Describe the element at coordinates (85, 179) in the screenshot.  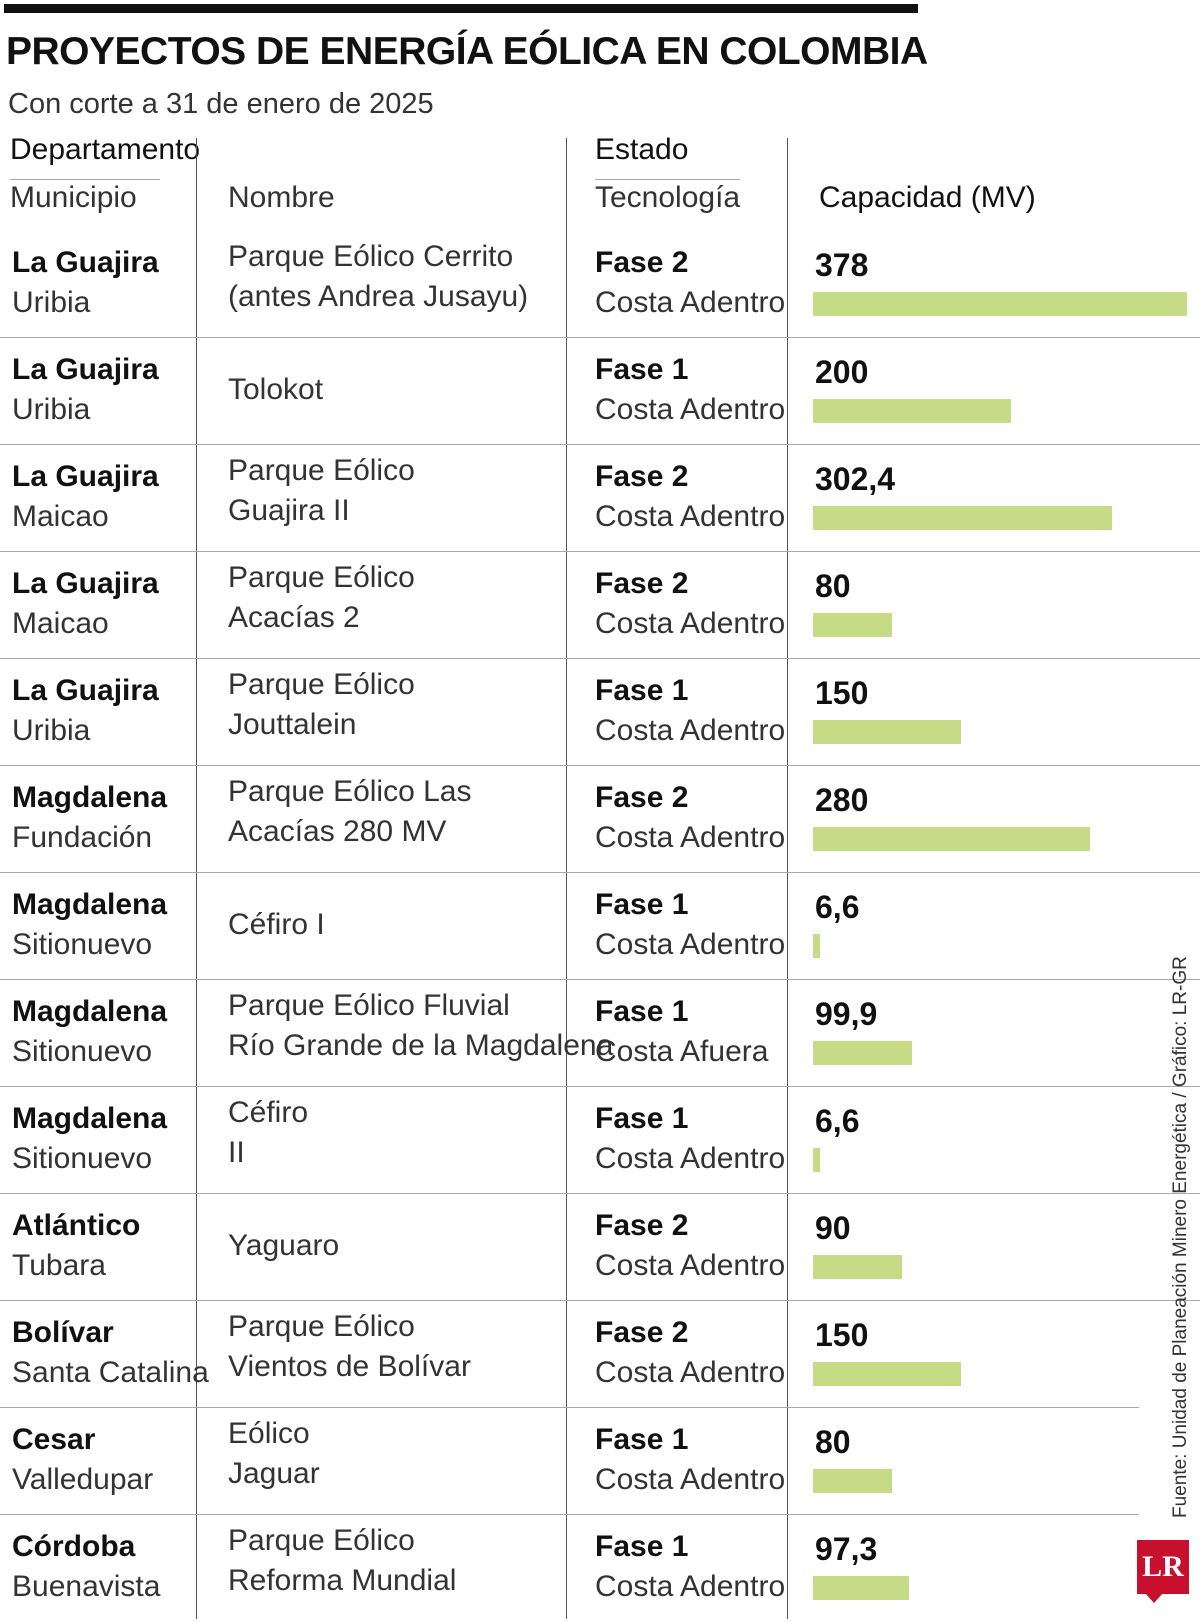
I see `header-departamento-underline` at that location.